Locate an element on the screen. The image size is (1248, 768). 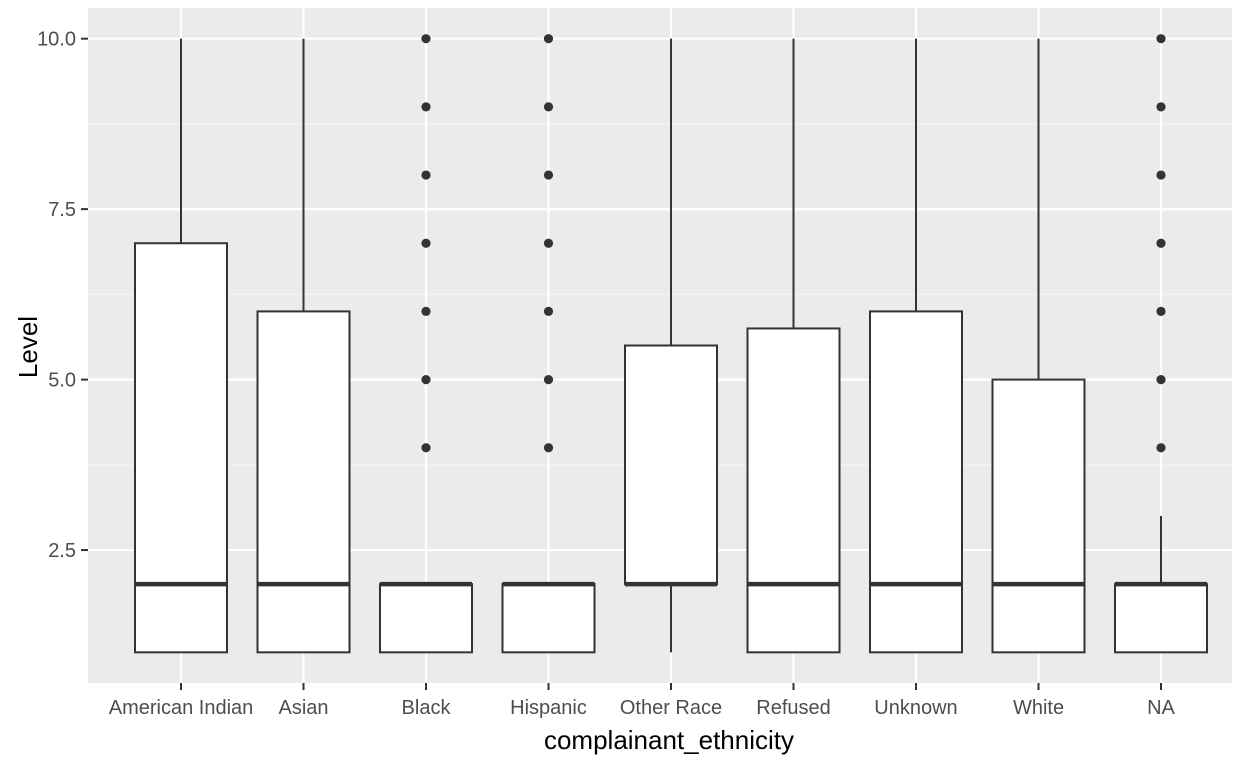
x-tick-label: Unknown is located at coordinates (915, 708).